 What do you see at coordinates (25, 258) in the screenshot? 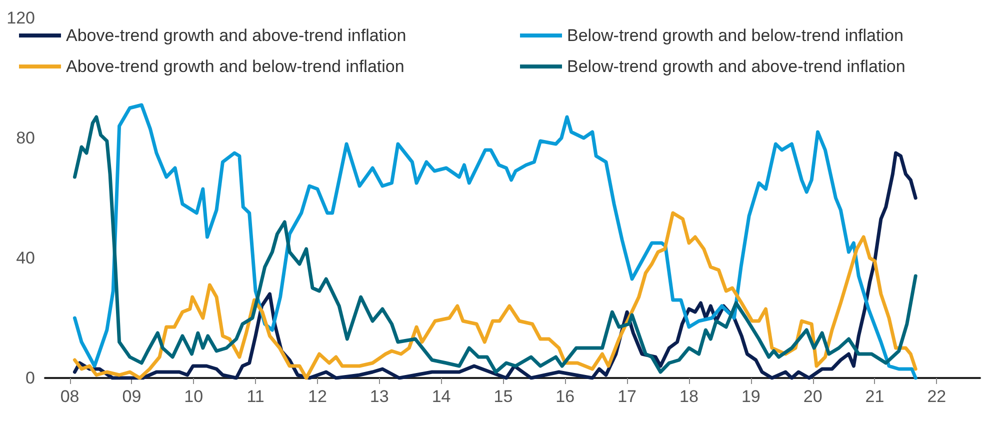
I see `y-tick-label: 40` at bounding box center [25, 258].